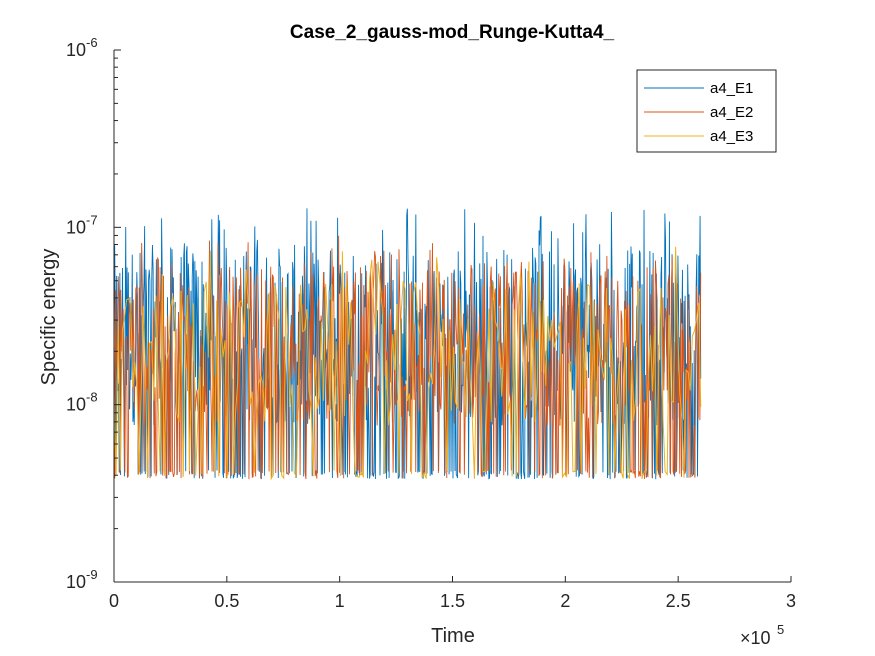 This screenshot has height=656, width=875. What do you see at coordinates (731, 112) in the screenshot?
I see `legend-label: a4_E2` at bounding box center [731, 112].